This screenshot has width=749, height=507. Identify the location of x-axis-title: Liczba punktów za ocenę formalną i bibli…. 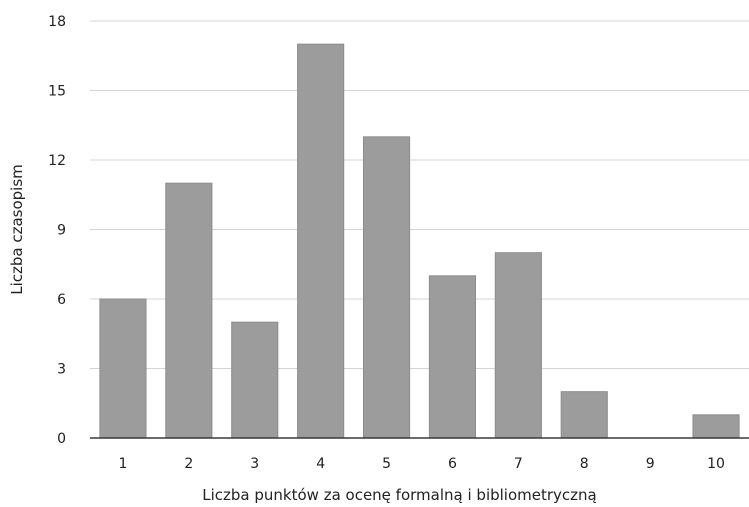
(399, 495).